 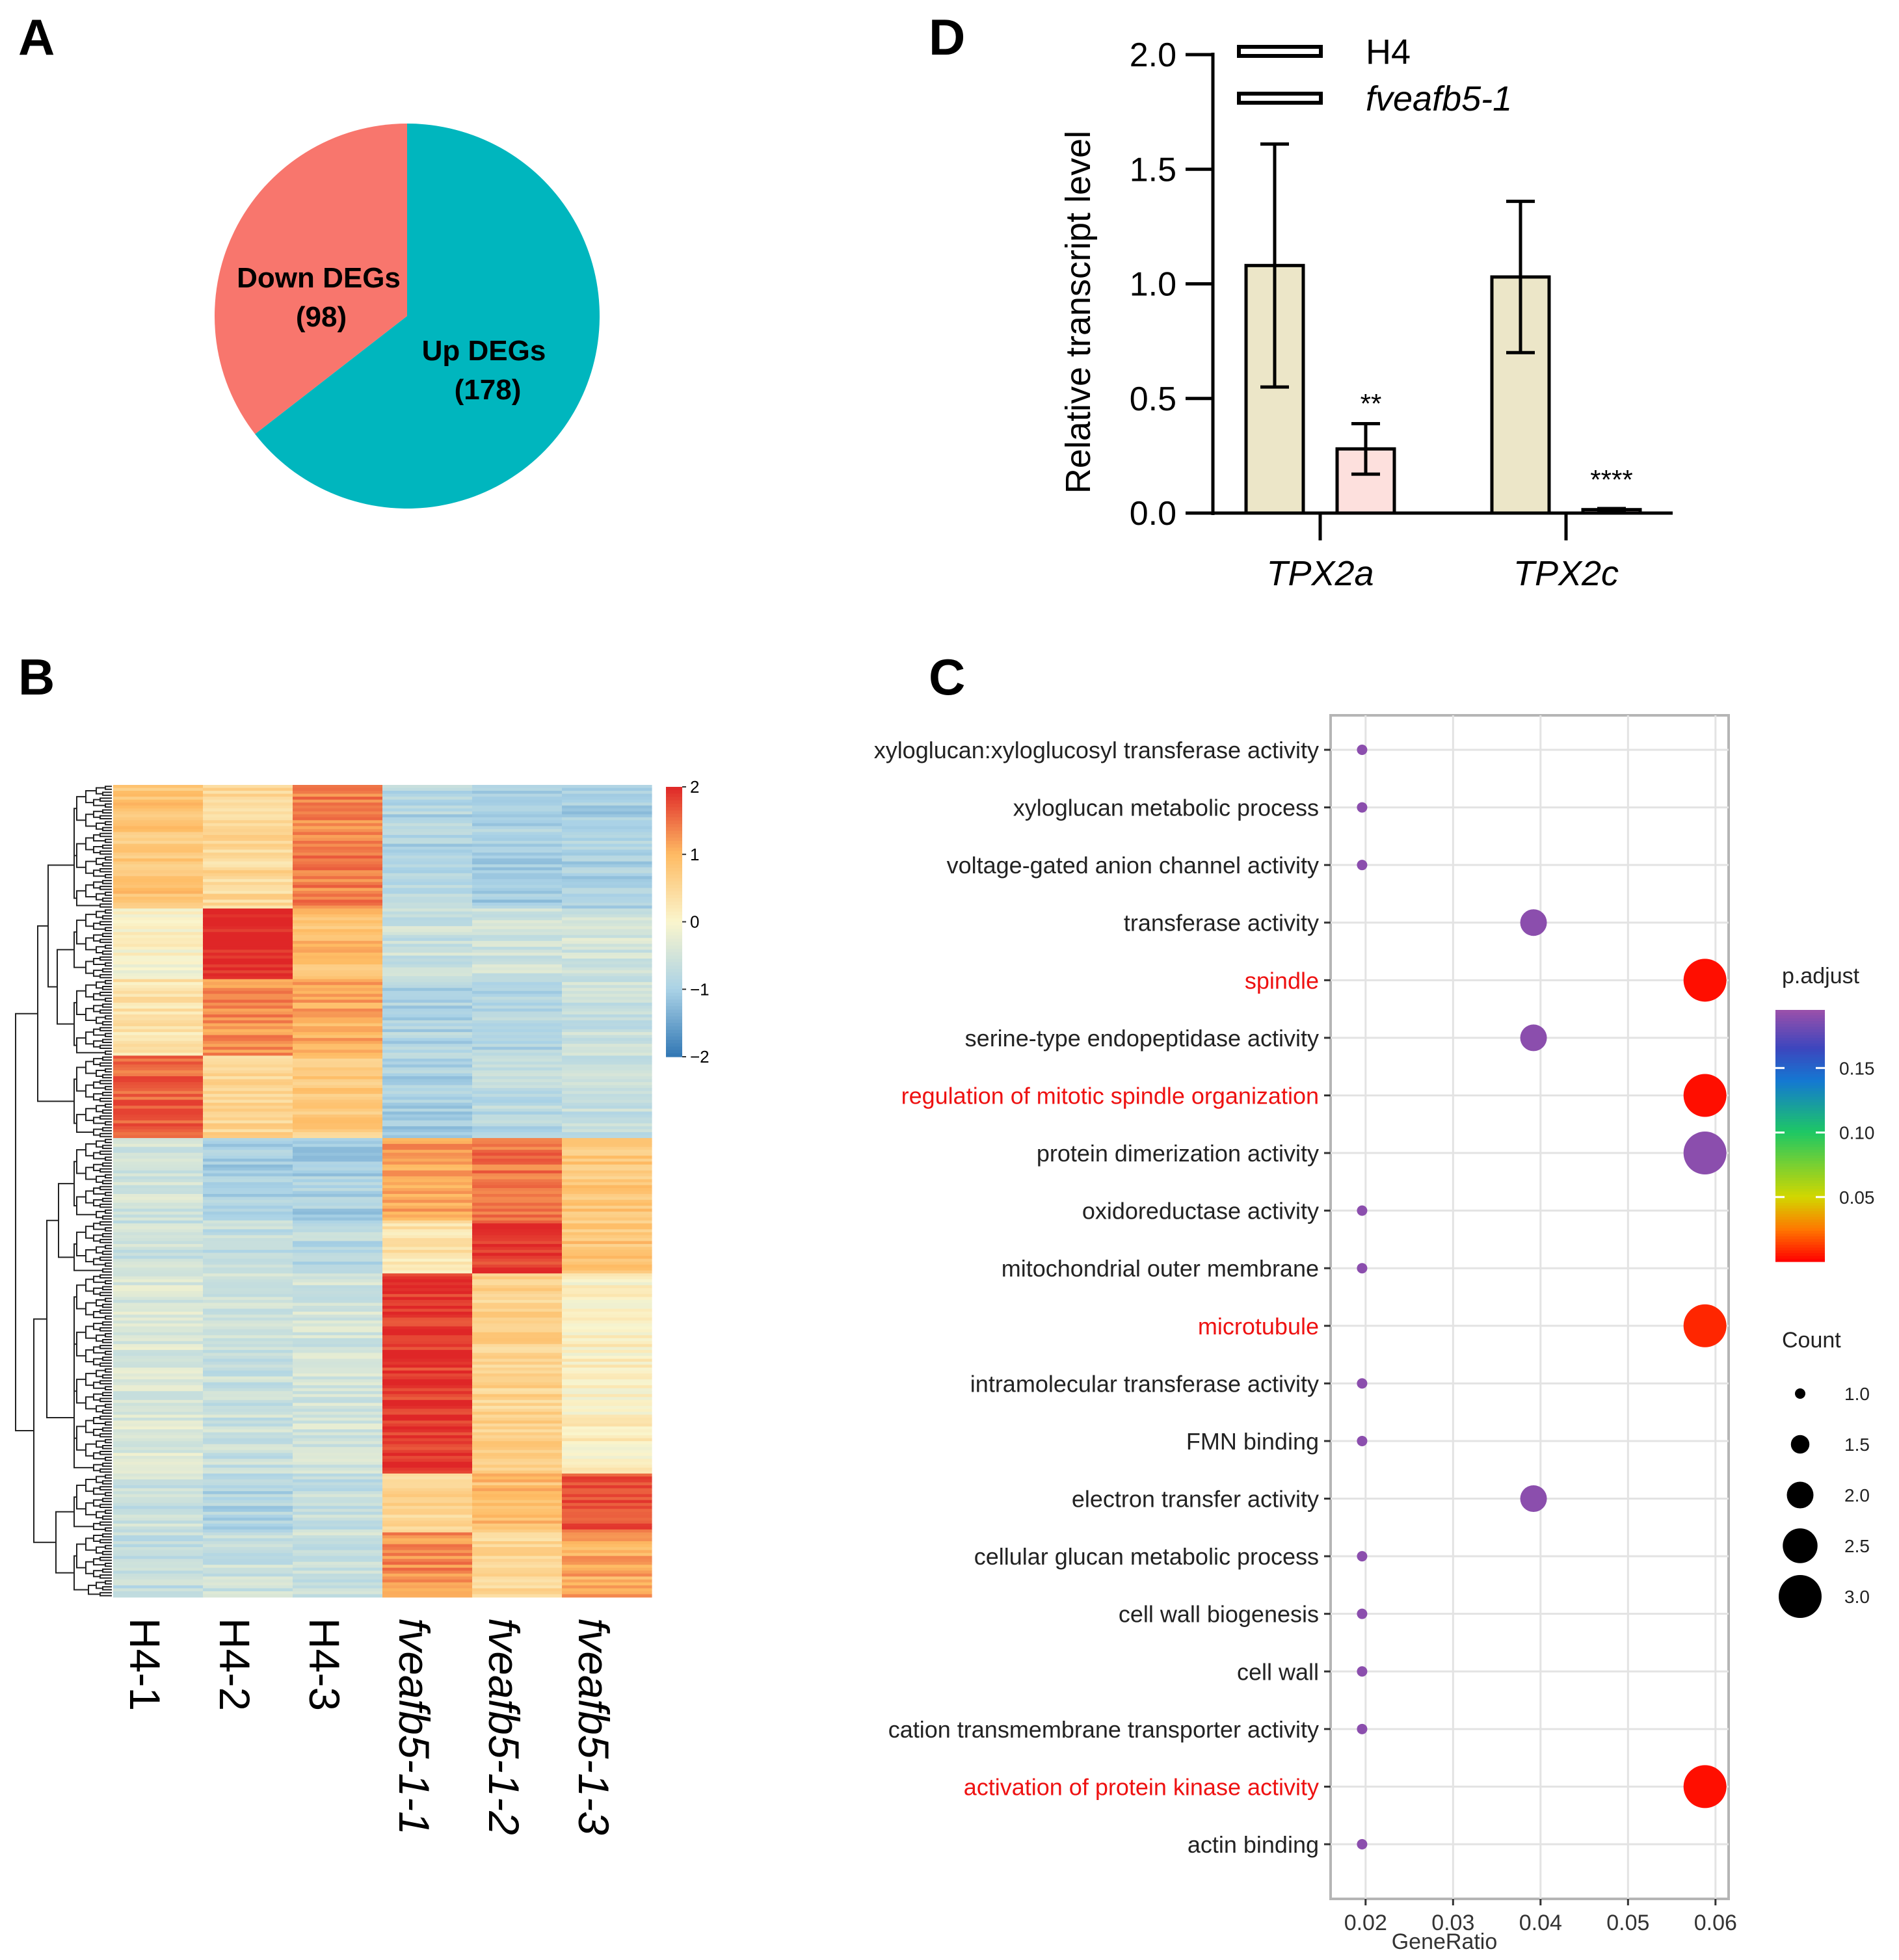 I want to click on go-term-label-voltage-gated-anion-channel-activity: voltage-gated anion channel activity, so click(x=1133, y=866).